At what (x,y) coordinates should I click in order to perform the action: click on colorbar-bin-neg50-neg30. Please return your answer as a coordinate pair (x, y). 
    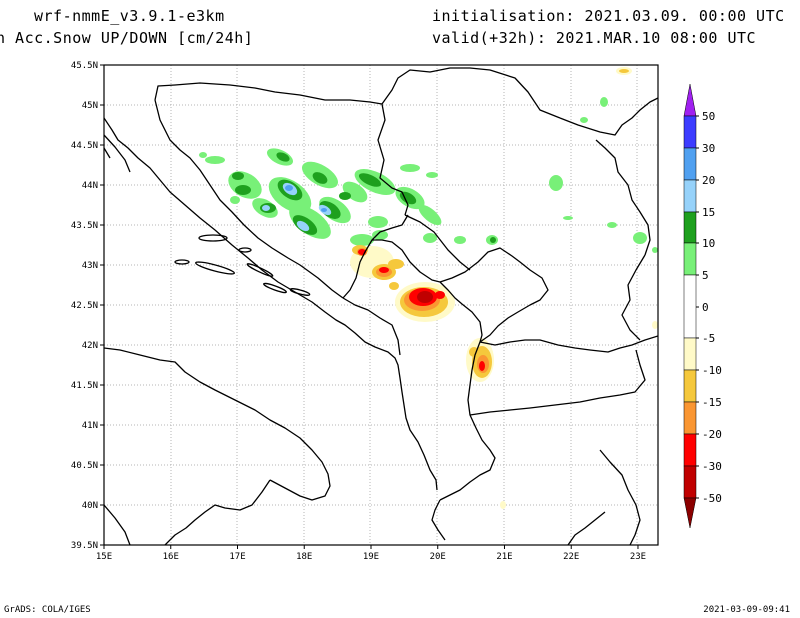
    Looking at the image, I should click on (690, 482).